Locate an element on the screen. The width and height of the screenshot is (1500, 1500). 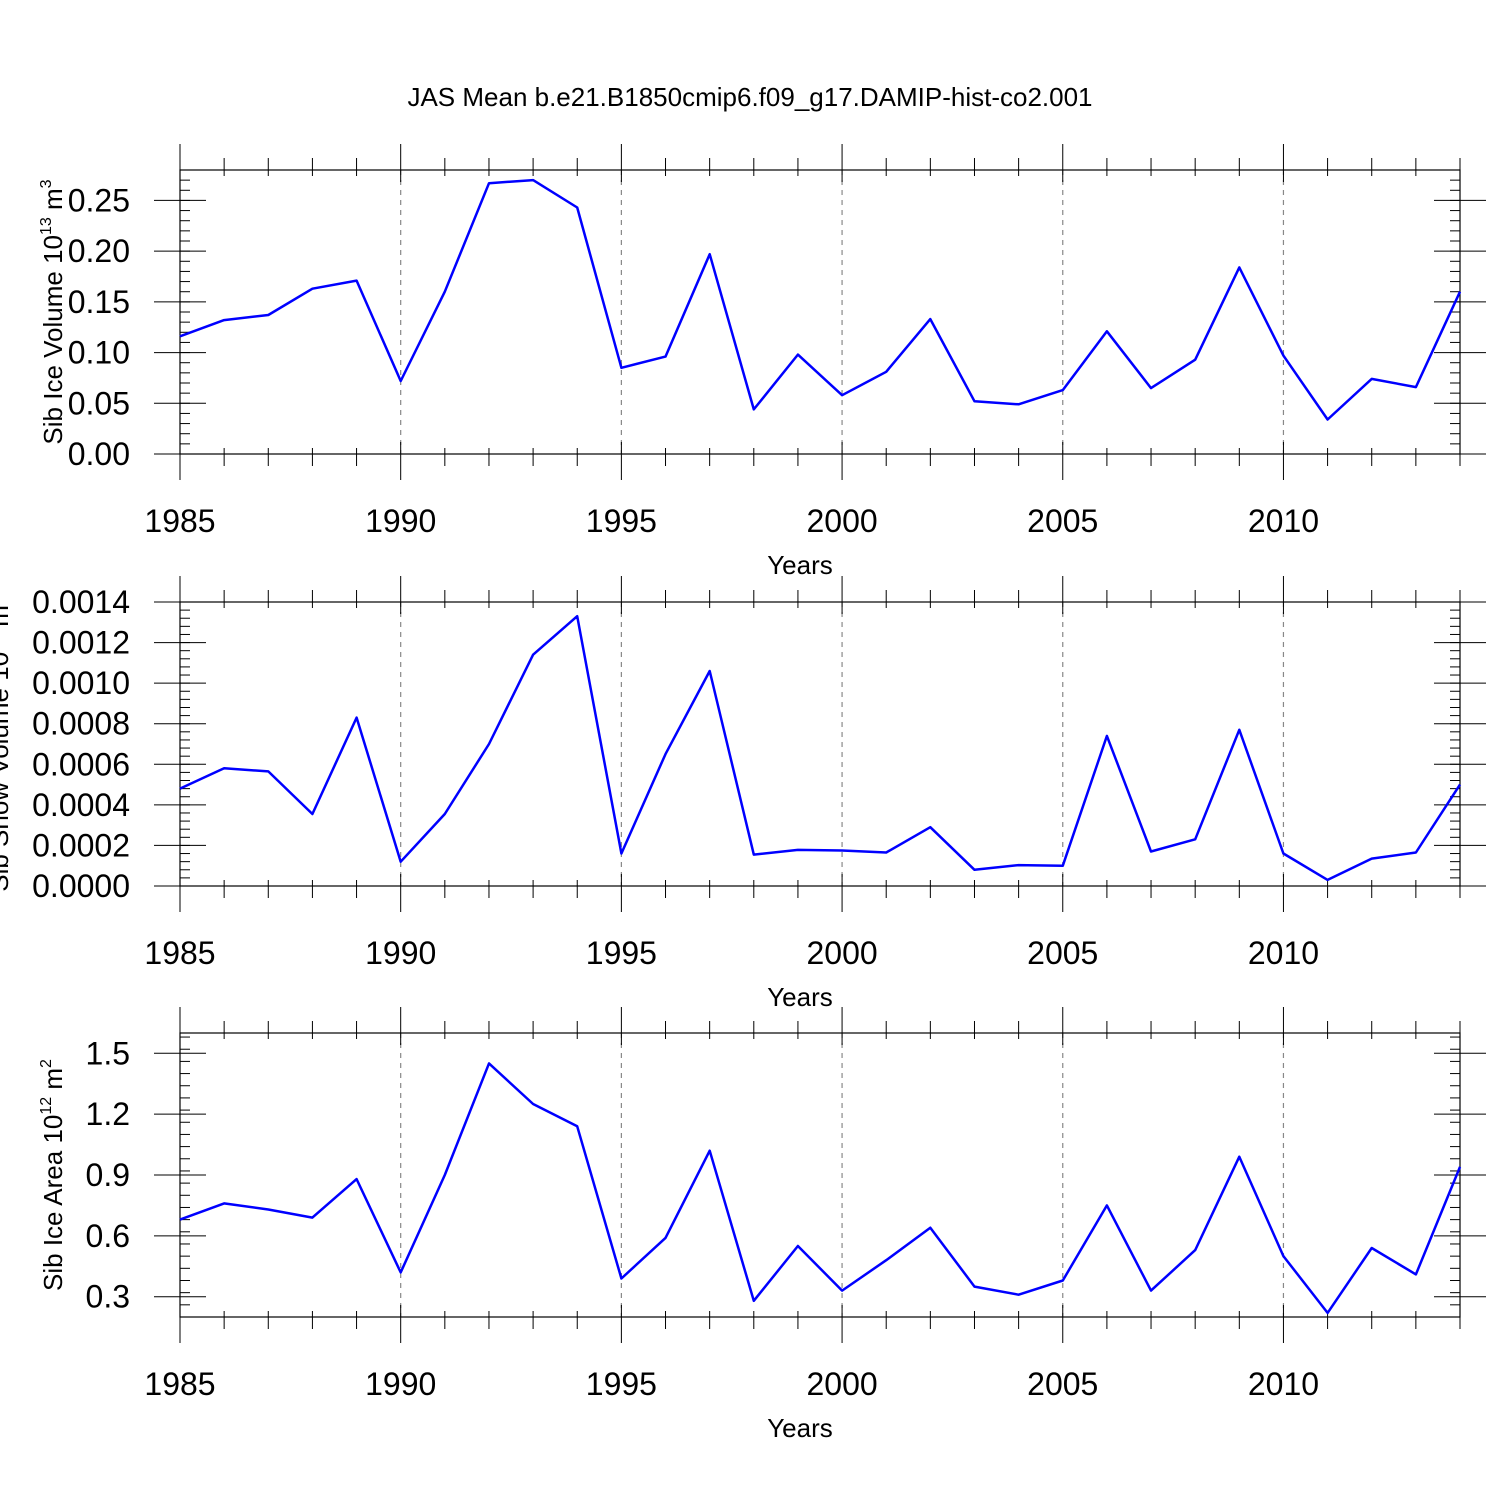
y-tick-label: 0.0006 is located at coordinates (81, 764).